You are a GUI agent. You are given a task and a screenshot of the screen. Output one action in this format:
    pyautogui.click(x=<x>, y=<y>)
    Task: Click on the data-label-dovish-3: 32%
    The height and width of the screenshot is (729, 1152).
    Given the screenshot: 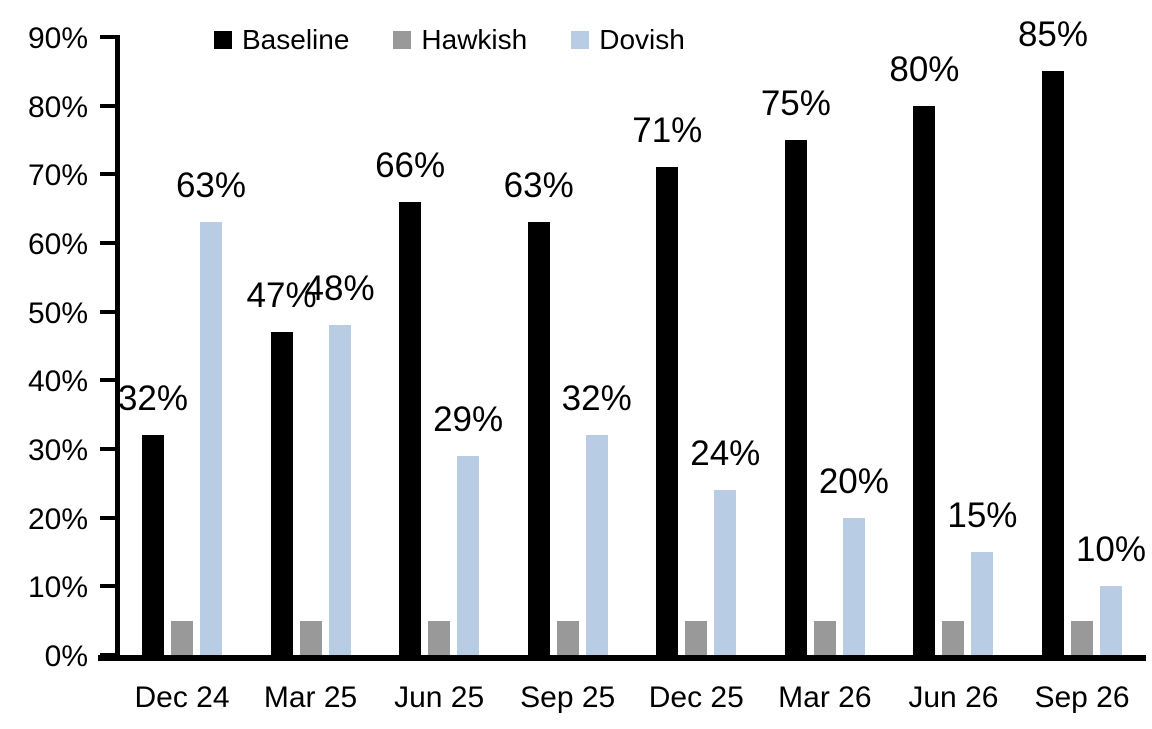 What is the action you would take?
    pyautogui.click(x=596, y=399)
    